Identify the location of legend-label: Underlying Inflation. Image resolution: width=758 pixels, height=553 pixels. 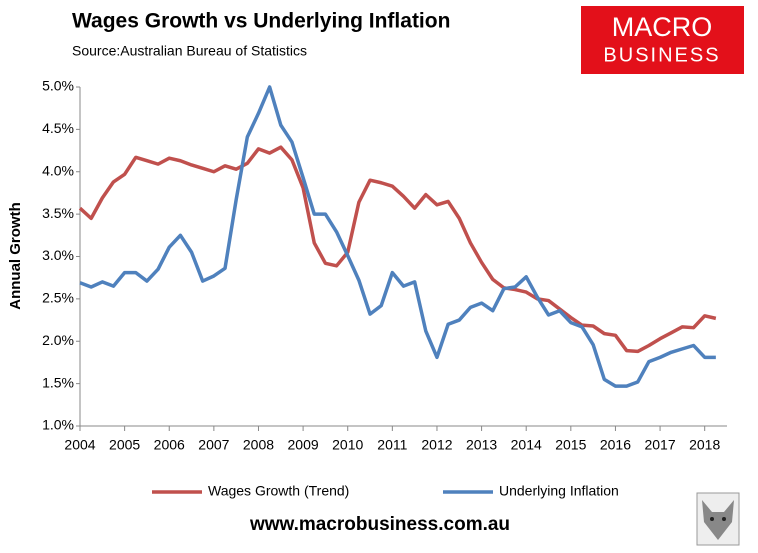
(559, 491).